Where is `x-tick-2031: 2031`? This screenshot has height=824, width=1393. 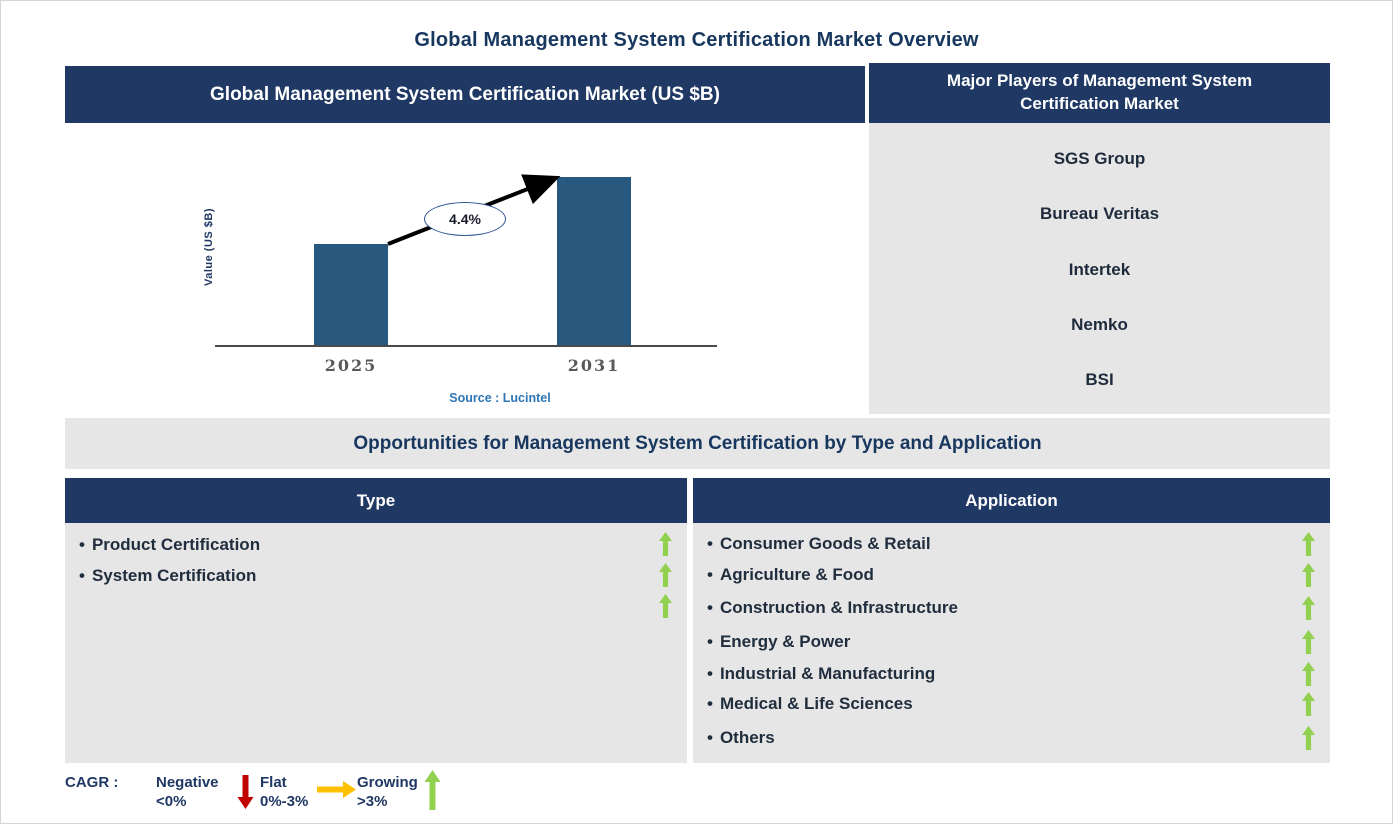
x-tick-2031: 2031 is located at coordinates (594, 365).